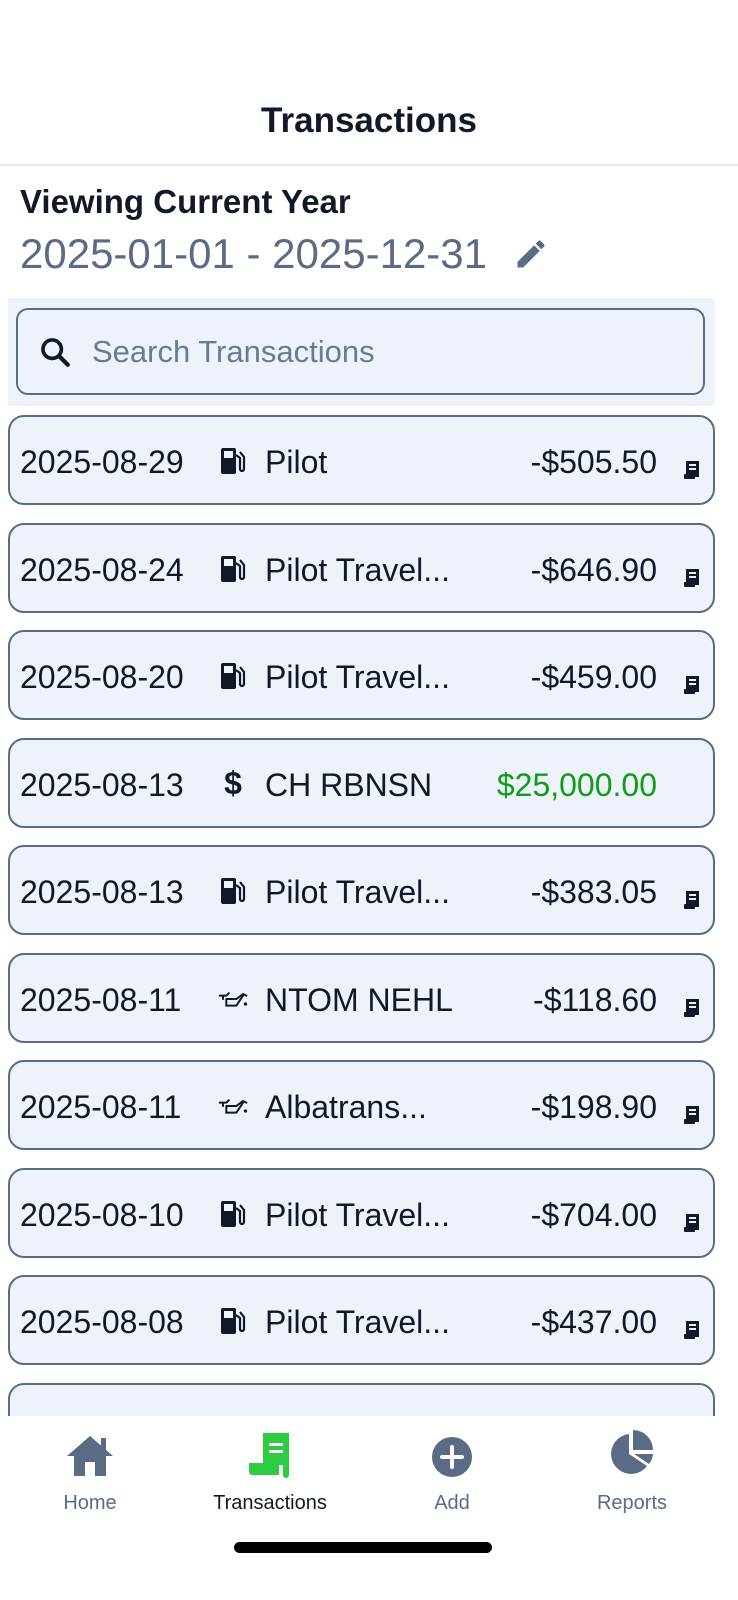 The height and width of the screenshot is (1600, 738). I want to click on tab-reports: Reports, so click(632, 1471).